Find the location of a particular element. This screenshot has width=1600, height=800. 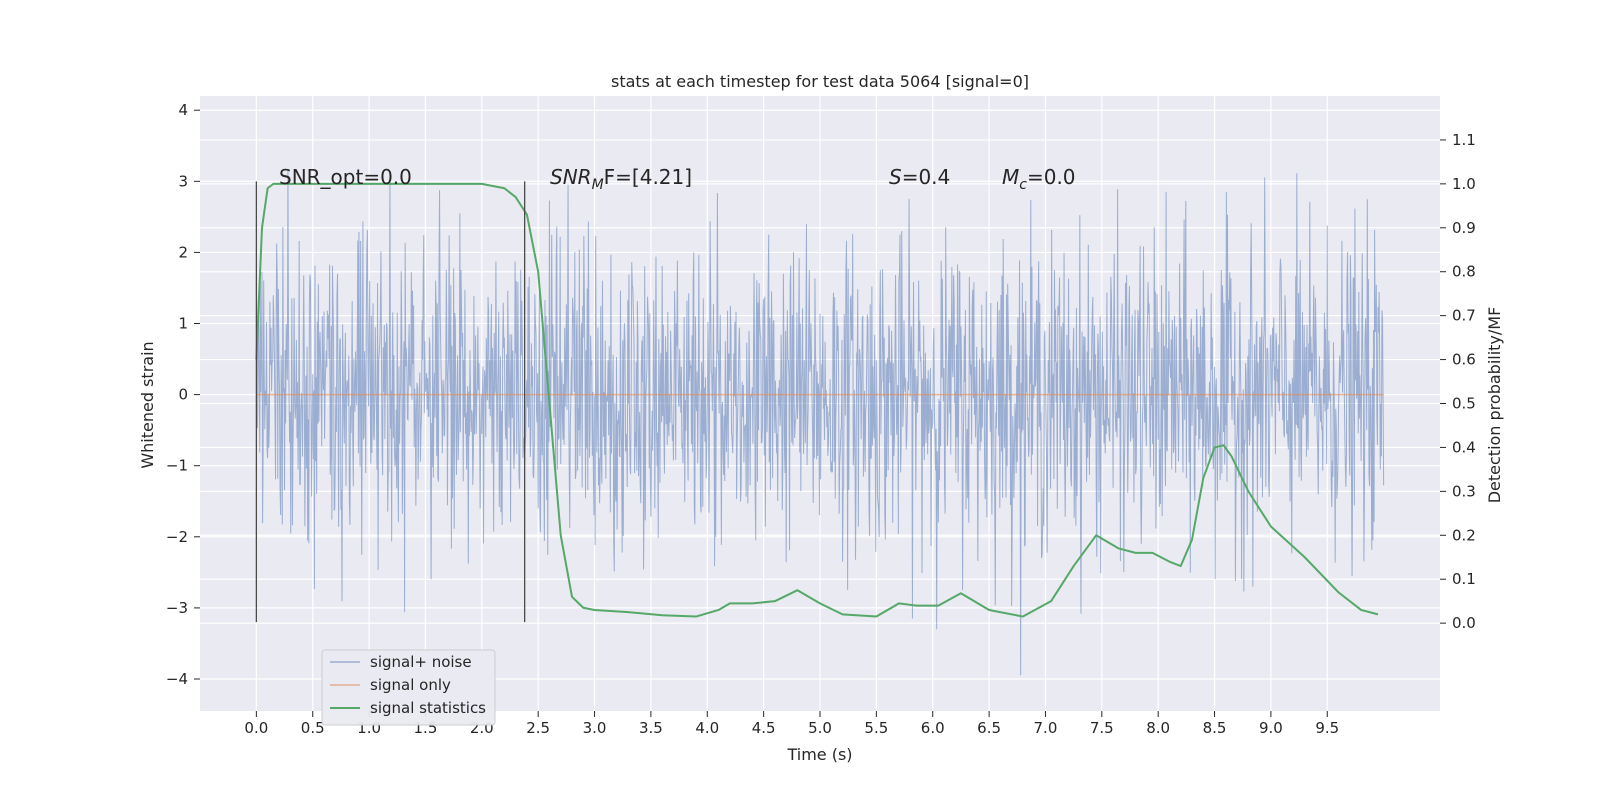

x-tick-label: 0.0 is located at coordinates (256, 728).